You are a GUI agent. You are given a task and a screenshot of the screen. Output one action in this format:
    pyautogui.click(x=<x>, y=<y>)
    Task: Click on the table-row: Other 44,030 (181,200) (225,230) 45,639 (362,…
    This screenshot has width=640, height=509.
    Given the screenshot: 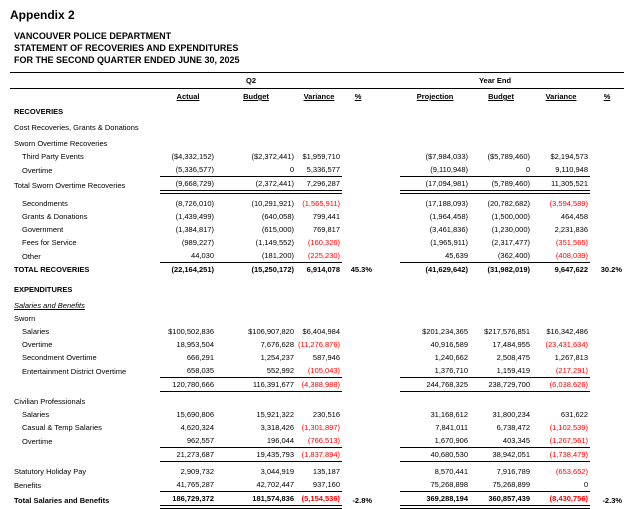 What is the action you would take?
    pyautogui.click(x=317, y=256)
    